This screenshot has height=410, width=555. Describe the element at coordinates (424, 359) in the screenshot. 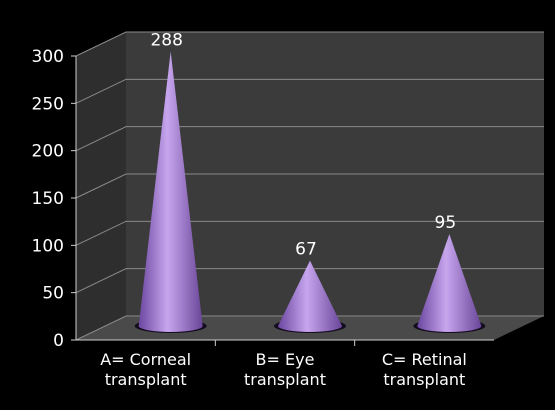

I see `x-category-label: C= Retinal` at that location.